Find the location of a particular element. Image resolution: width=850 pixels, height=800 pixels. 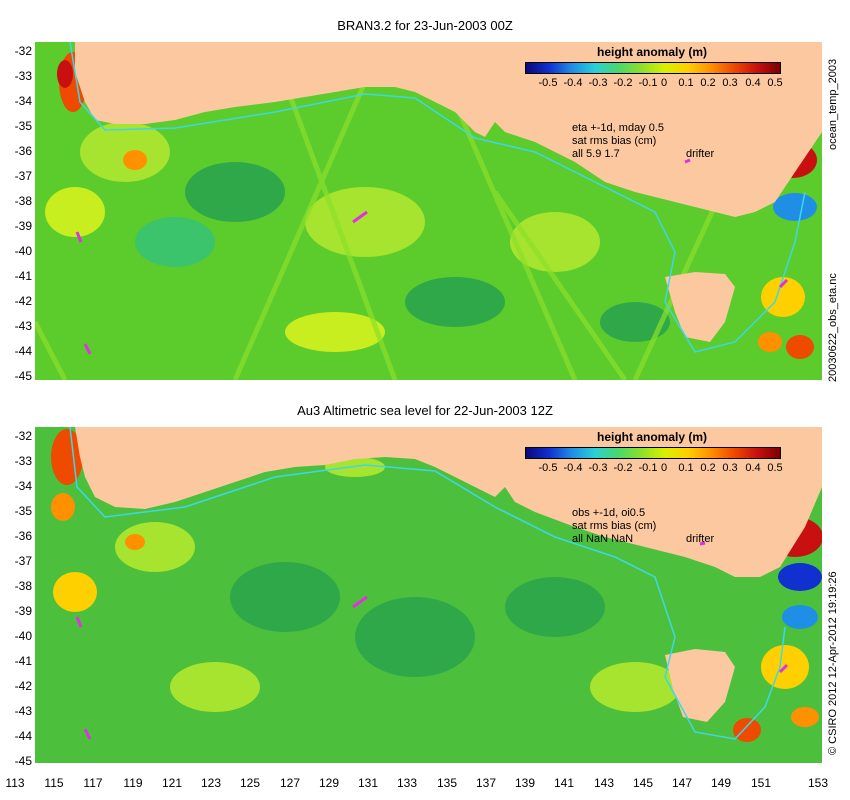

lon-tick: 131 is located at coordinates (368, 783).